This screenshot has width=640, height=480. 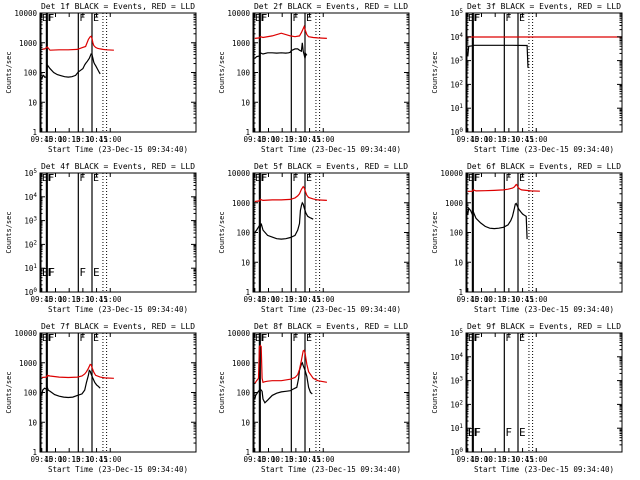 What do you see at coordinates (544, 6) in the screenshot?
I see `panel-title: Det 3f BLACK = Events, RED = LLD` at bounding box center [544, 6].